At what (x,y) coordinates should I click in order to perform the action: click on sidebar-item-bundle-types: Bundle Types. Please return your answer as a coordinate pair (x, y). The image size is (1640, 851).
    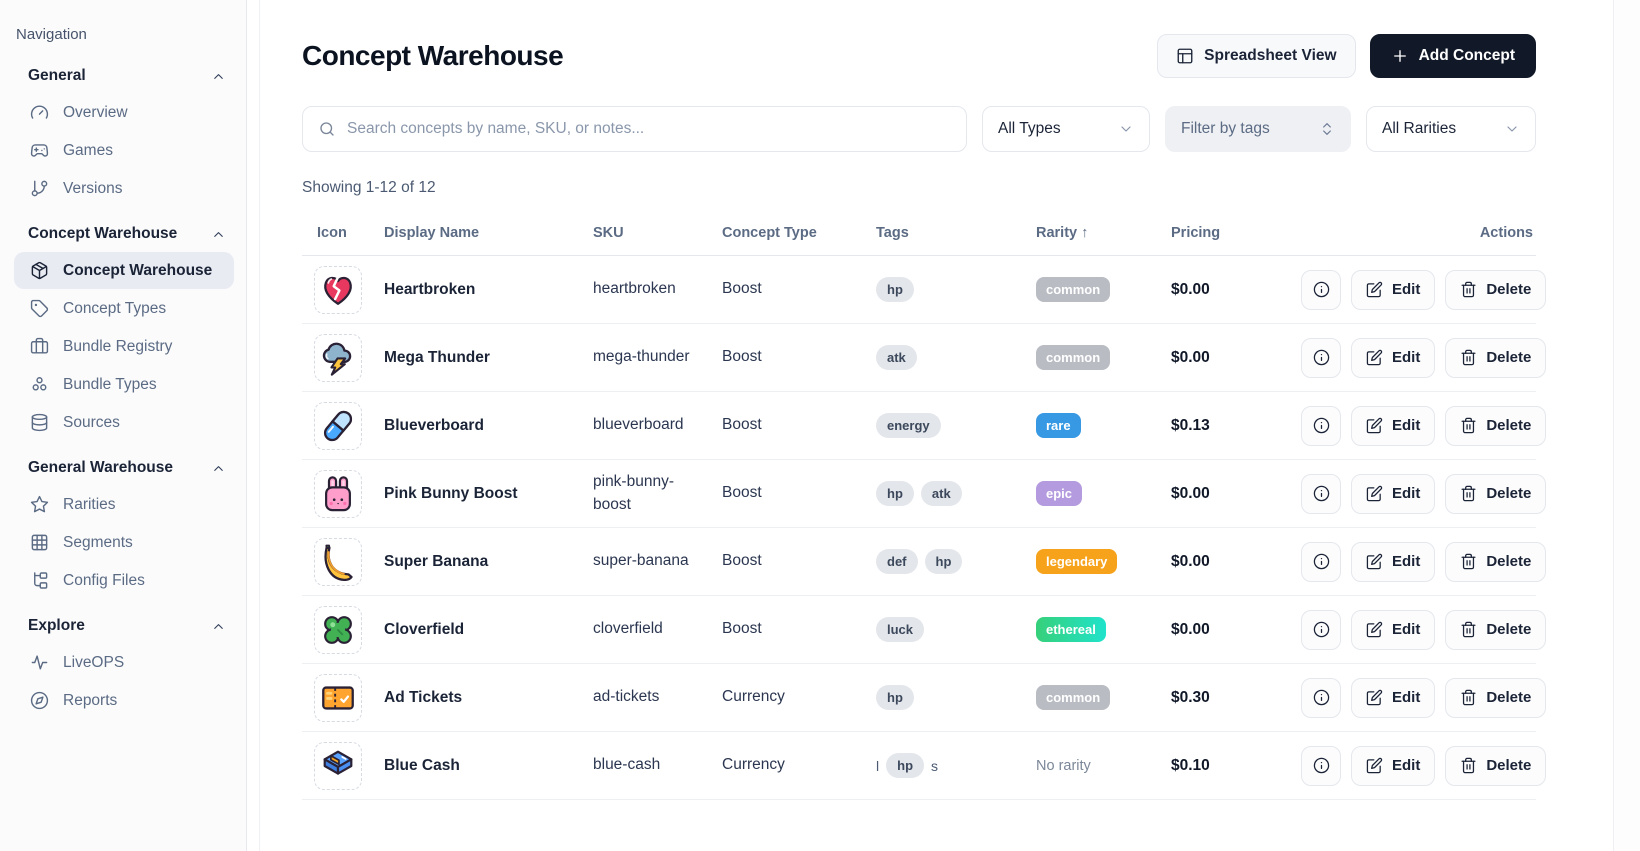
    Looking at the image, I should click on (124, 384).